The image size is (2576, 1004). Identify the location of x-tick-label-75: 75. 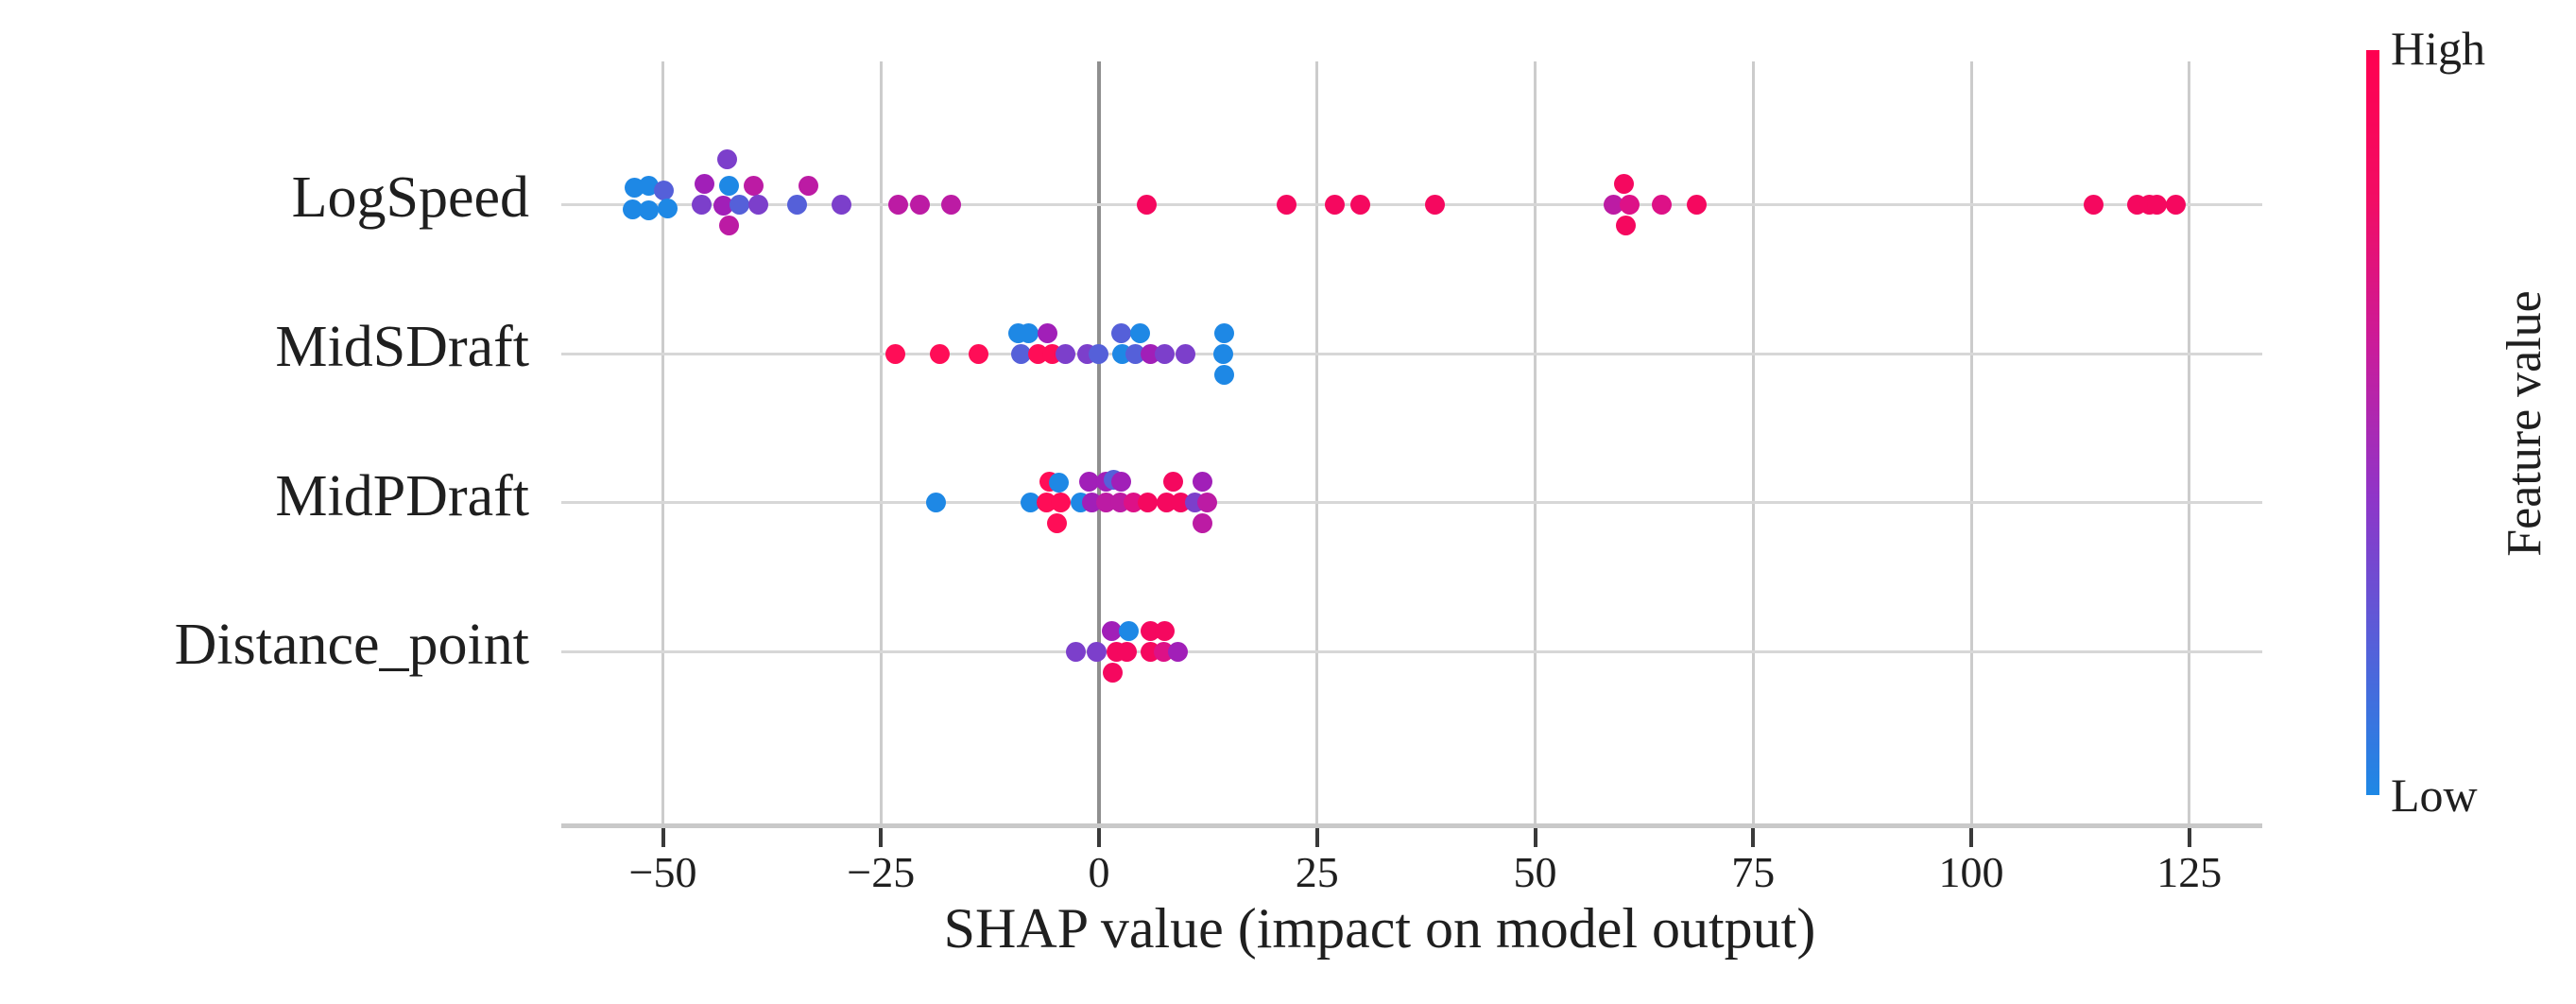
(1753, 872).